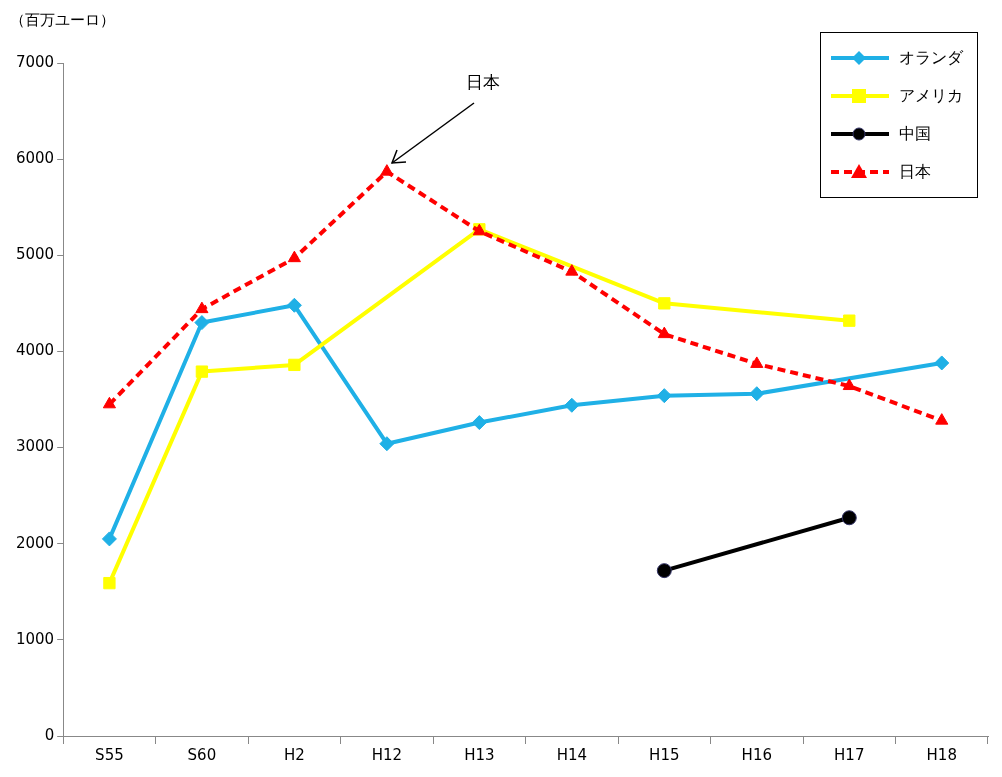 Image resolution: width=1002 pixels, height=777 pixels. I want to click on x-tick-label: H18, so click(941, 754).